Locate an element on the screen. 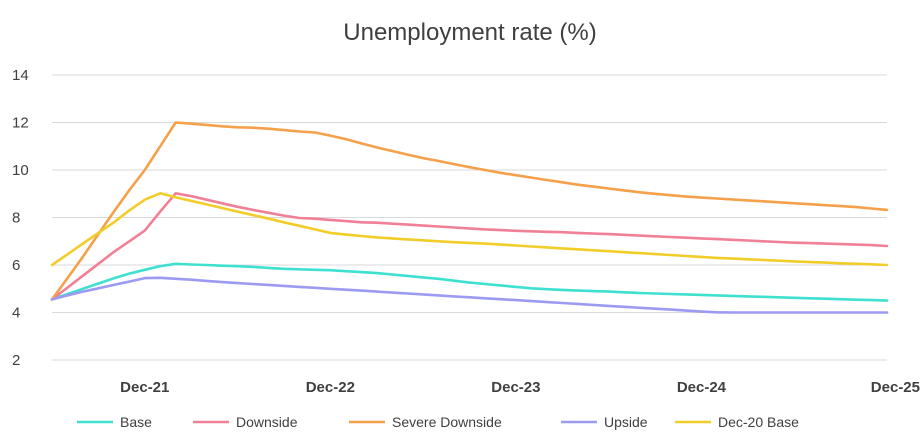 The width and height of the screenshot is (923, 436). x-tick-label: Dec-25 is located at coordinates (895, 387).